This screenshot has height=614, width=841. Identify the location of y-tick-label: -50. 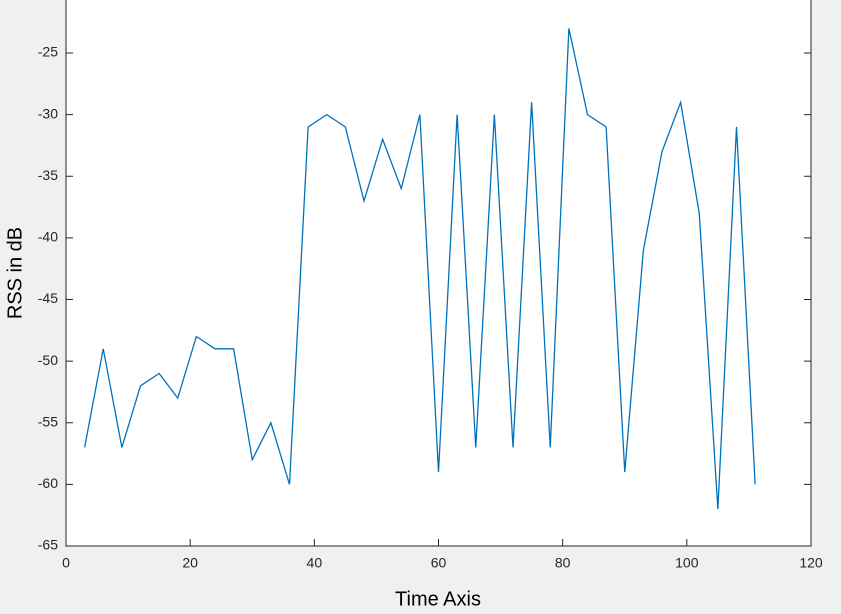
(48, 360).